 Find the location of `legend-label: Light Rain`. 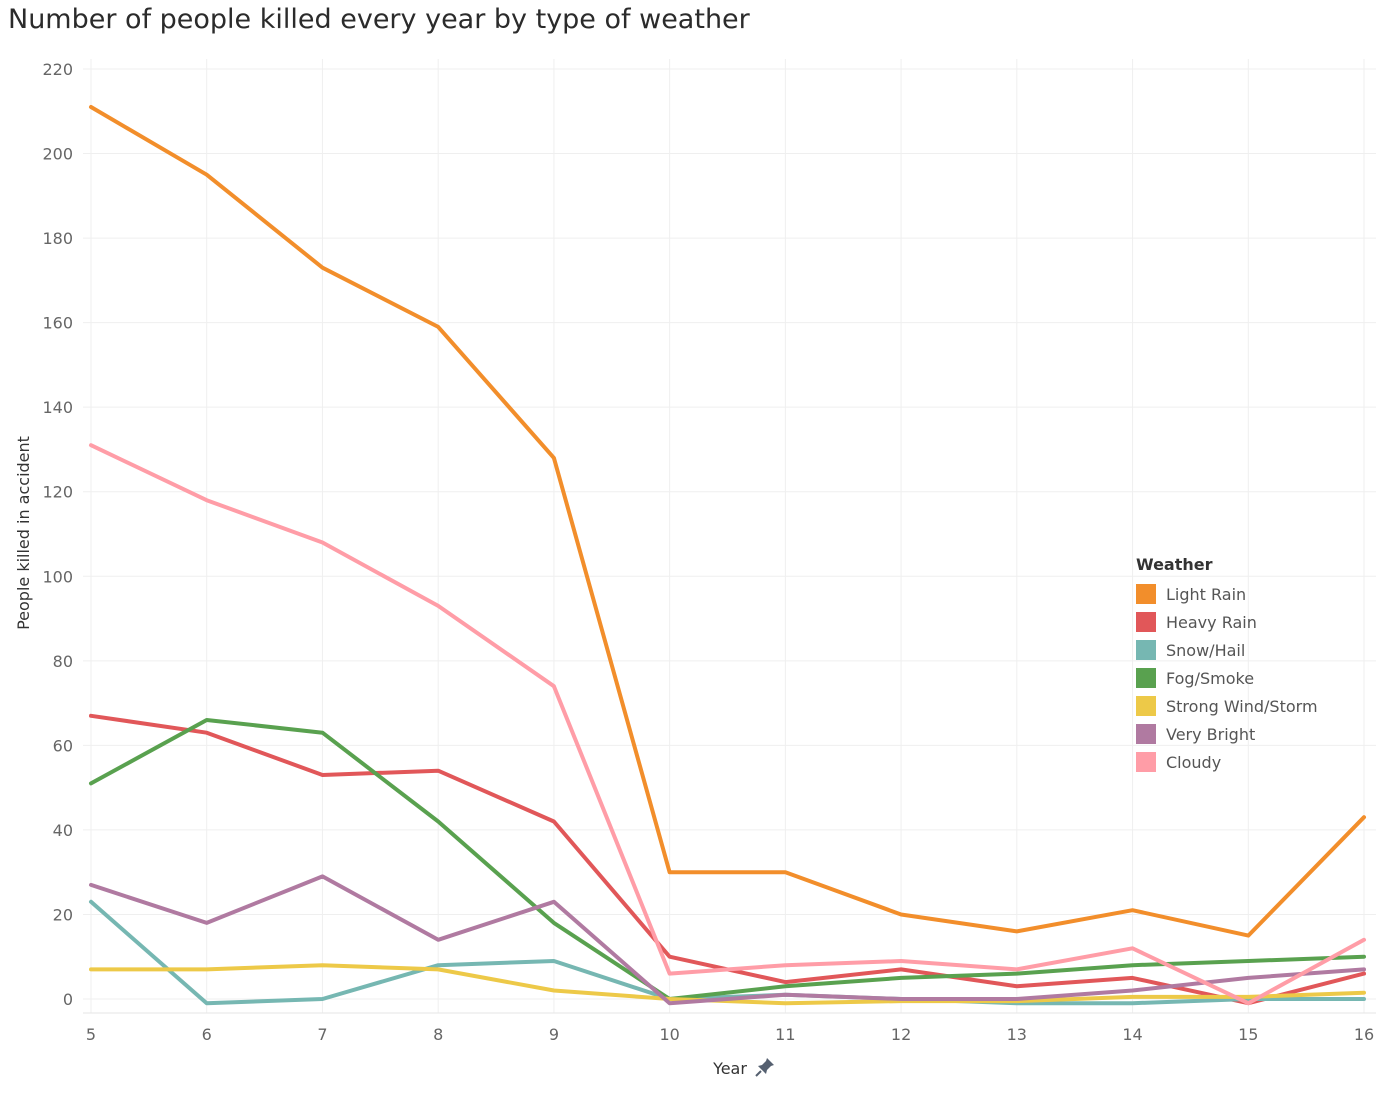

legend-label: Light Rain is located at coordinates (1206, 594).